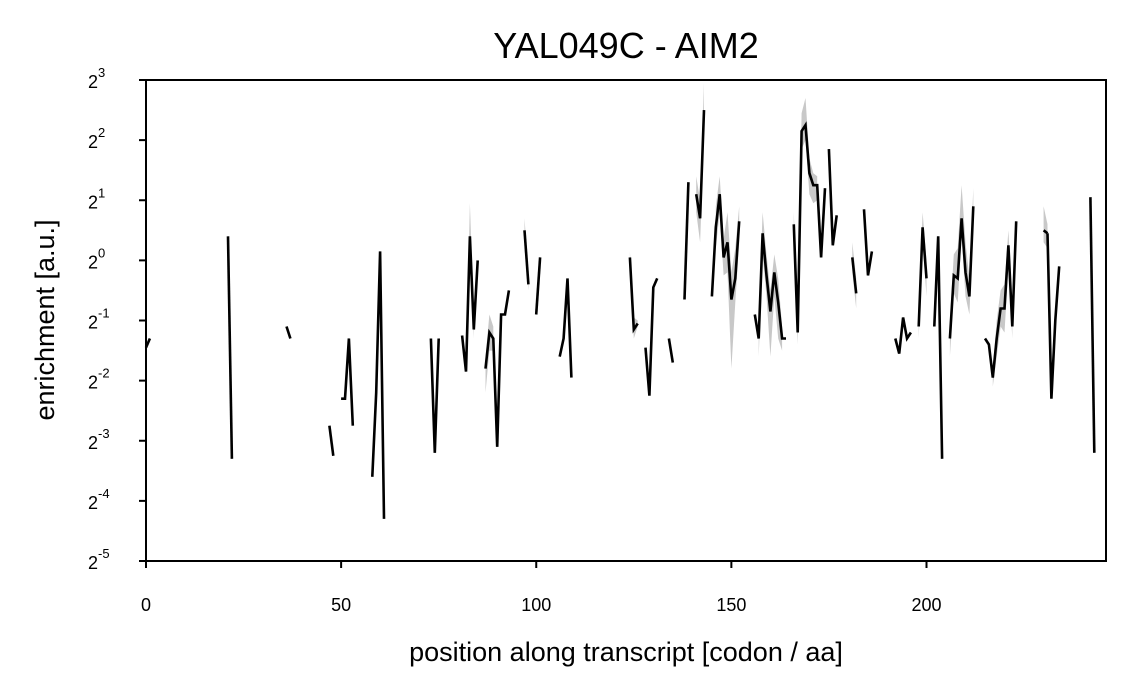 This screenshot has height=699, width=1136. Describe the element at coordinates (99, 559) in the screenshot. I see `y-tick-label--5: 2-5` at that location.